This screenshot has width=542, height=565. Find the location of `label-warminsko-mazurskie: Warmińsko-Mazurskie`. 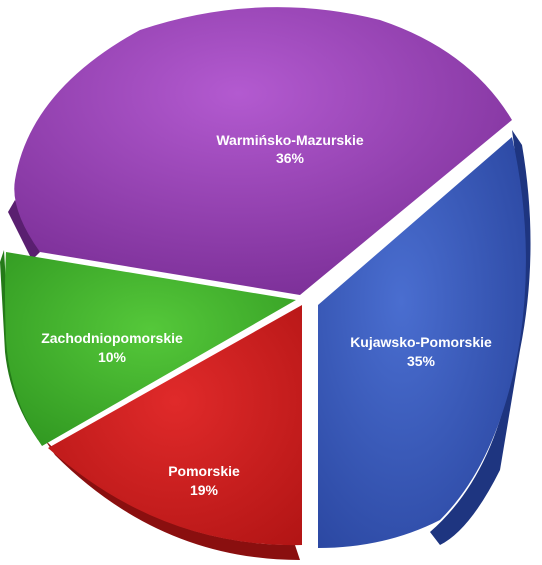

label-warminsko-mazurskie: Warmińsko-Mazurskie is located at coordinates (290, 140).